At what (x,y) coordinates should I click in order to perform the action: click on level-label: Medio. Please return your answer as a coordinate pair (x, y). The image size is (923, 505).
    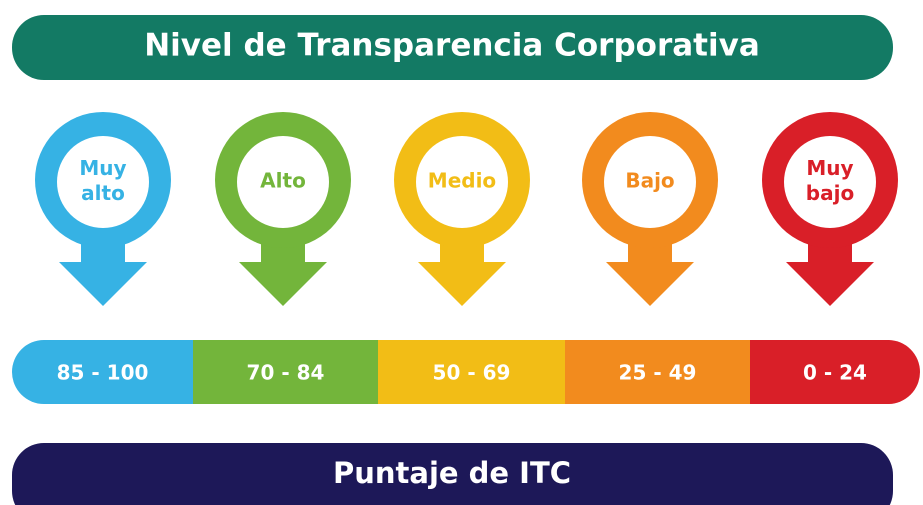
    Looking at the image, I should click on (462, 181).